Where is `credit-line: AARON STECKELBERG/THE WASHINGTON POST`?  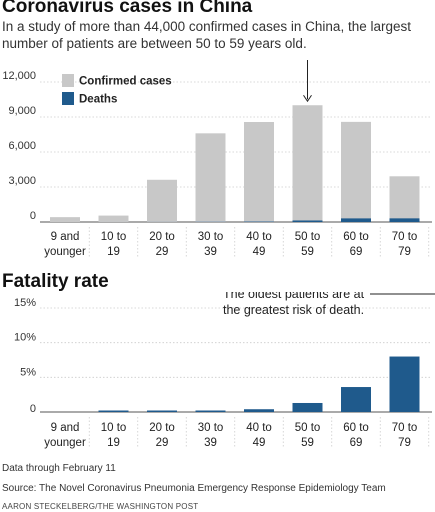 credit-line: AARON STECKELBERG/THE WASHINGTON POST is located at coordinates (100, 506).